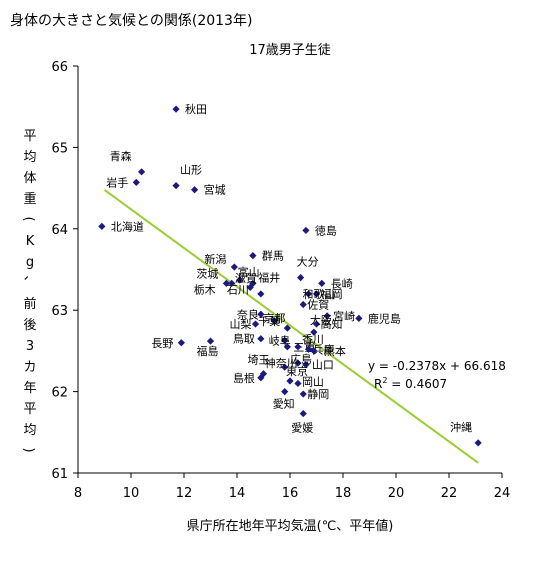  What do you see at coordinates (59, 311) in the screenshot?
I see `y-tick-label: 63` at bounding box center [59, 311].